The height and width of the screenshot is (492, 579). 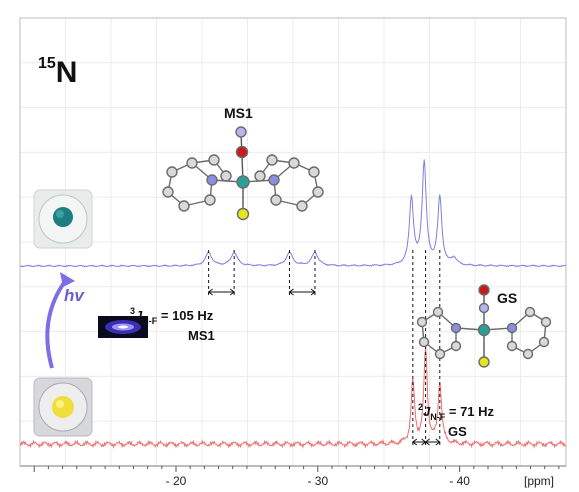 What do you see at coordinates (507, 298) in the screenshot?
I see `gs-structure-label: GS` at bounding box center [507, 298].